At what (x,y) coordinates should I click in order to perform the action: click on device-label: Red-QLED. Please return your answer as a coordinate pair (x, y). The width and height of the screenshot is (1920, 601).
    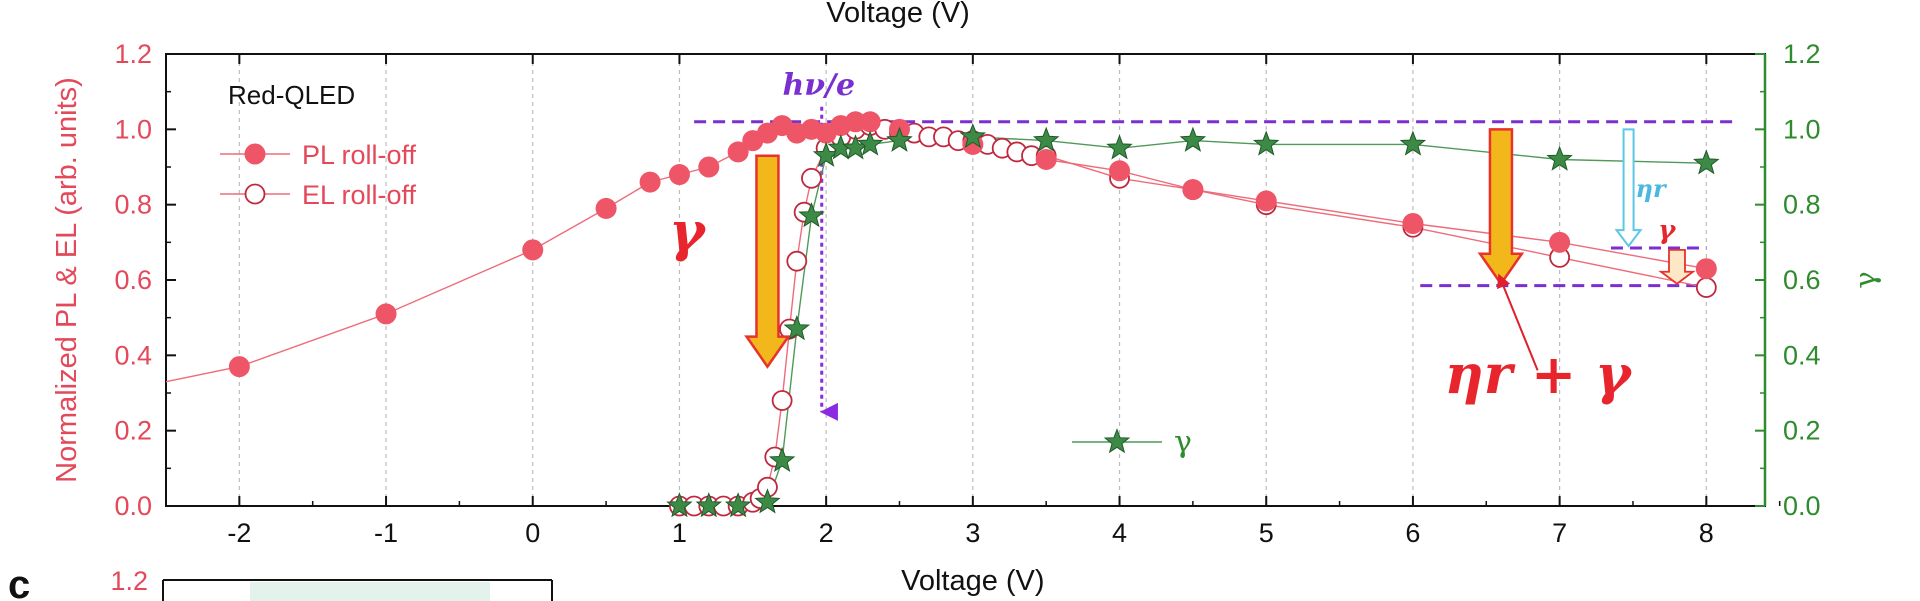
    Looking at the image, I should click on (291, 95).